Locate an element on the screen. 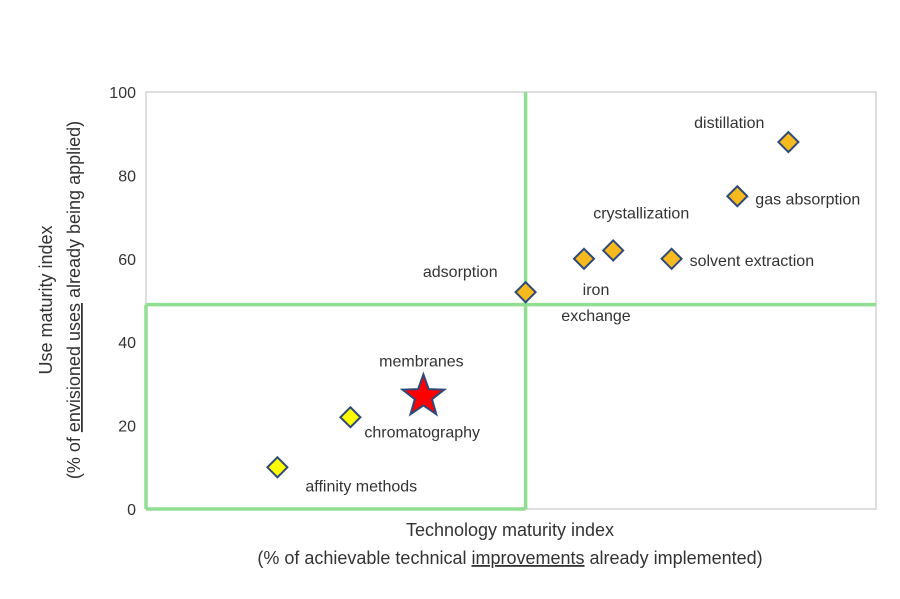 The width and height of the screenshot is (900, 599). y-axis-subtitle-underlined: envisioned uses is located at coordinates (74, 367).